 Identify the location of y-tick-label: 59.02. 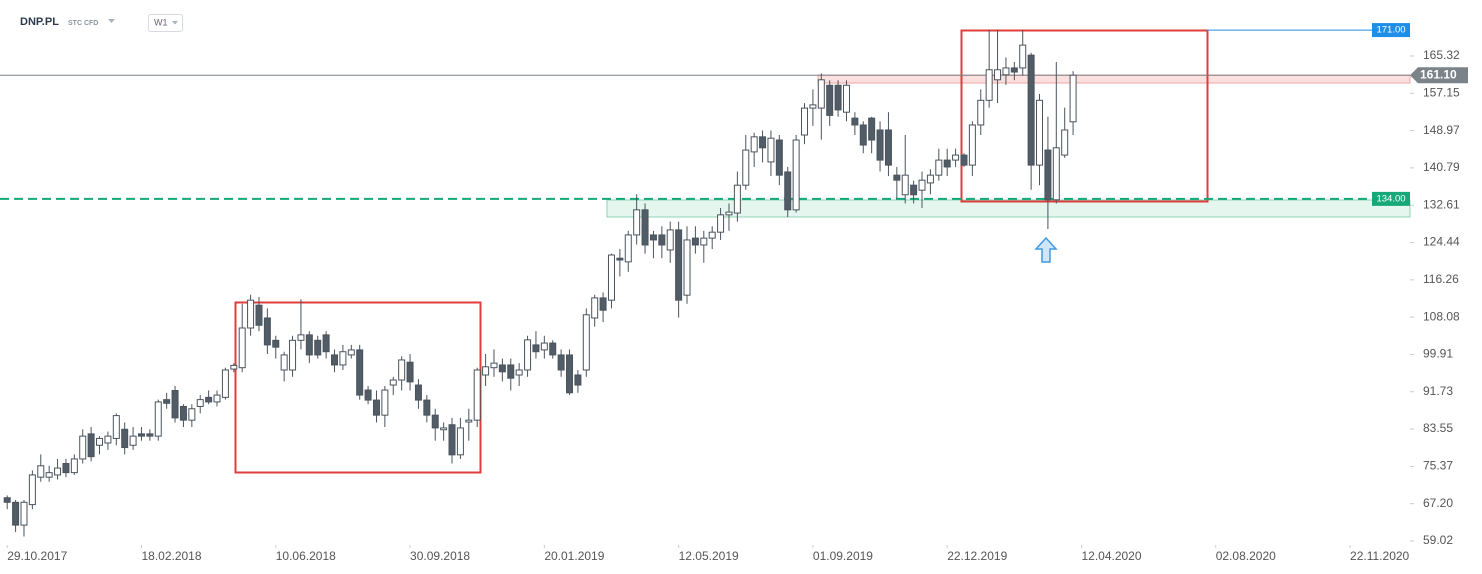
(1438, 540).